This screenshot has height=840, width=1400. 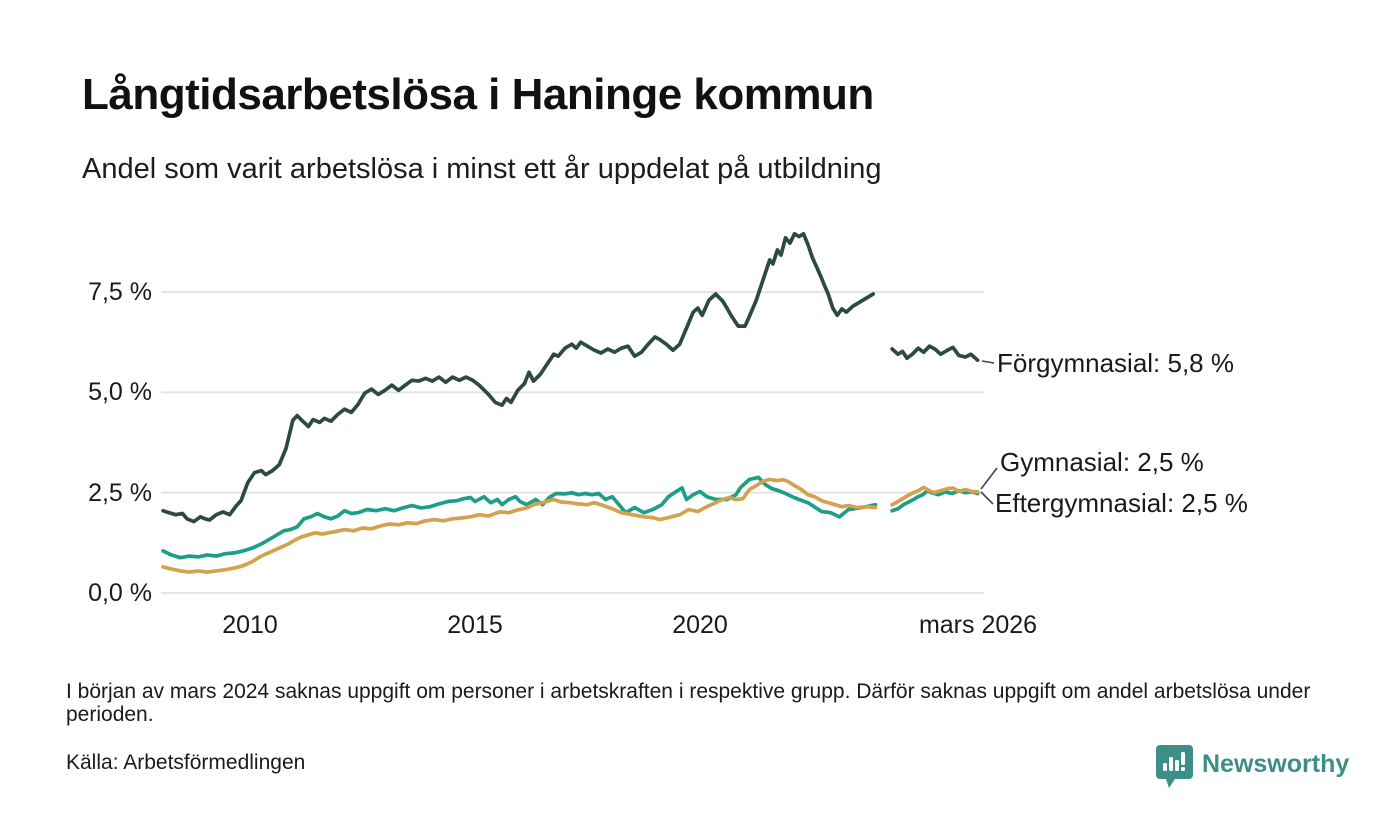 I want to click on x-tick-2010: 2010, so click(x=250, y=625).